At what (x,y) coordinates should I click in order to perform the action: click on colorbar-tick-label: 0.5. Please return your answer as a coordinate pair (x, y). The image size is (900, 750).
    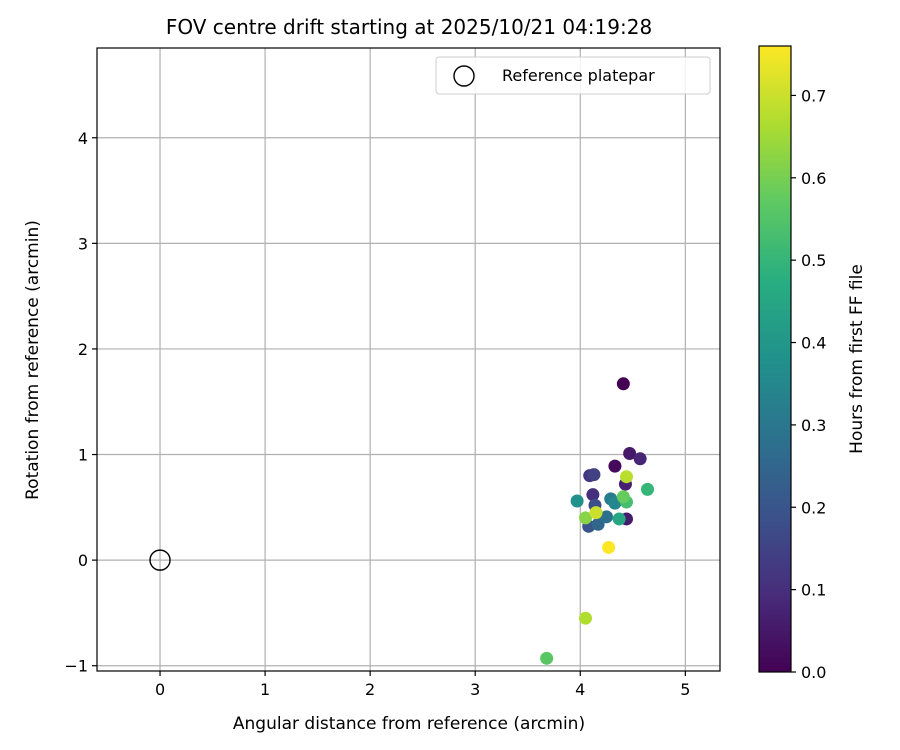
    Looking at the image, I should click on (813, 260).